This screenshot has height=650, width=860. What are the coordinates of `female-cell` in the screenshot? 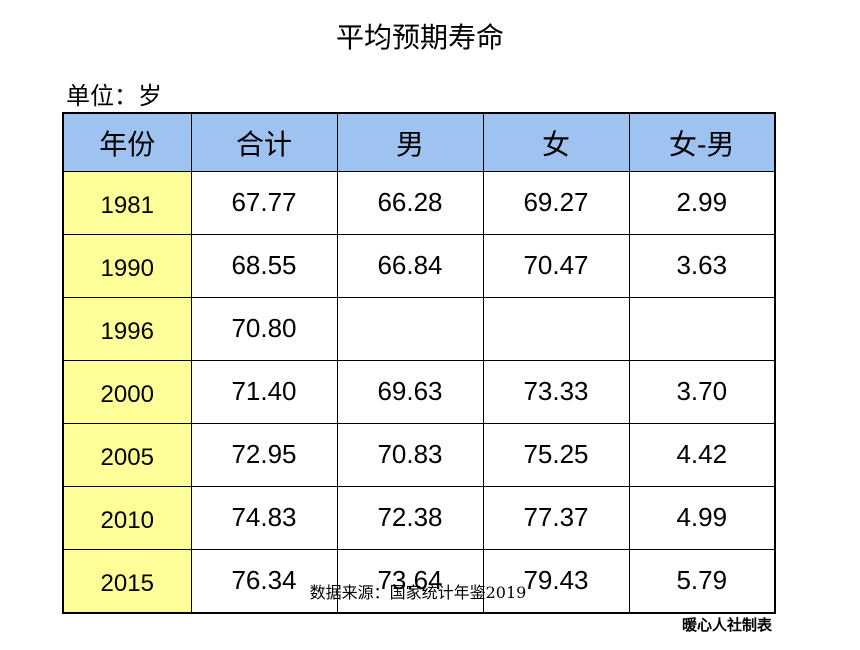 It's located at (556, 329).